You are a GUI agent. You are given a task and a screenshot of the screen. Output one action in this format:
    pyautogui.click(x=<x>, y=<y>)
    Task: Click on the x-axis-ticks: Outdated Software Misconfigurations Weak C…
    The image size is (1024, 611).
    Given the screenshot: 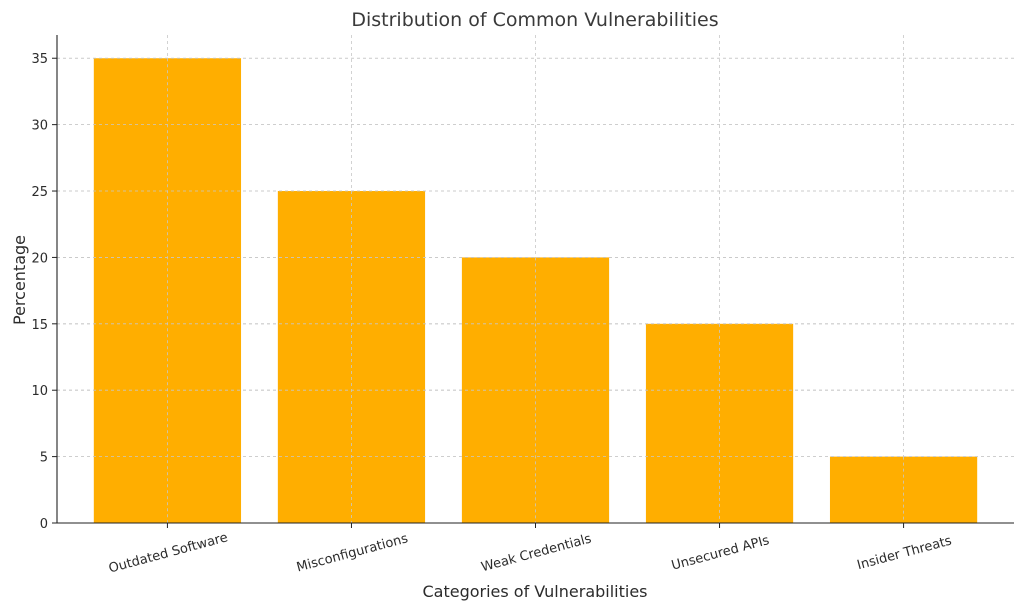 What is the action you would take?
    pyautogui.click(x=530, y=549)
    